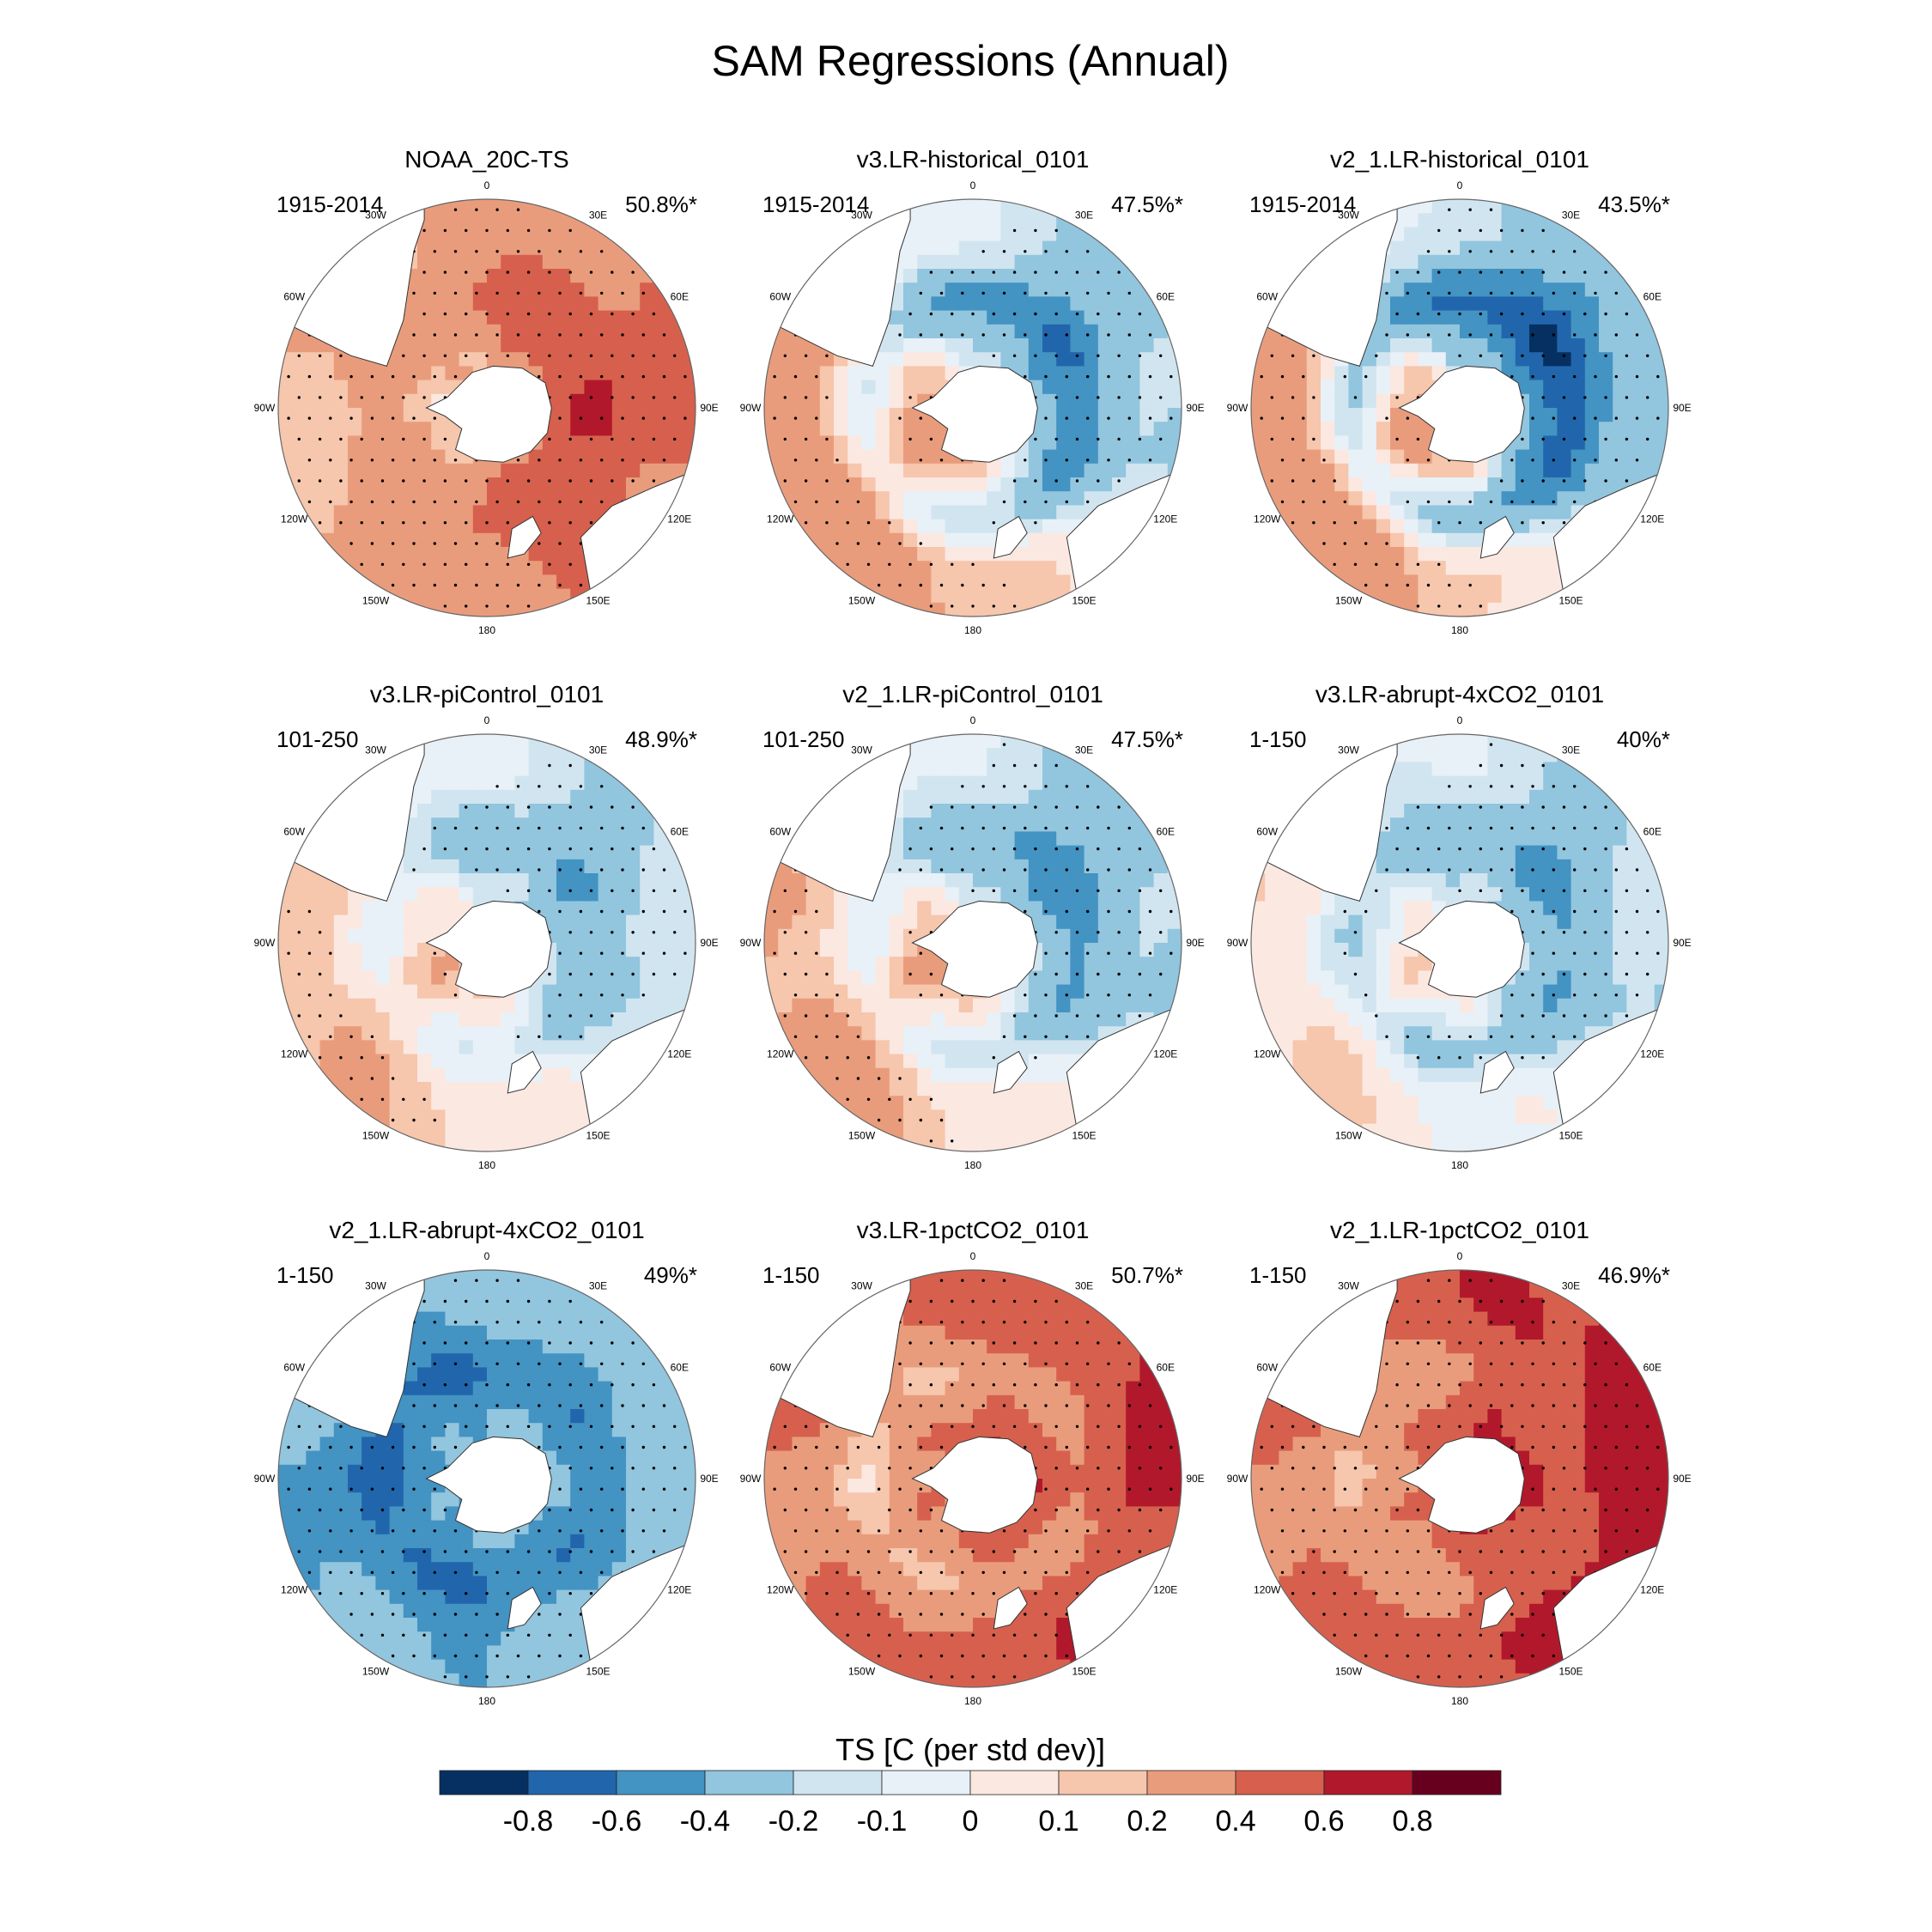 This screenshot has height=1932, width=1932. What do you see at coordinates (1459, 408) in the screenshot?
I see `regression-field` at bounding box center [1459, 408].